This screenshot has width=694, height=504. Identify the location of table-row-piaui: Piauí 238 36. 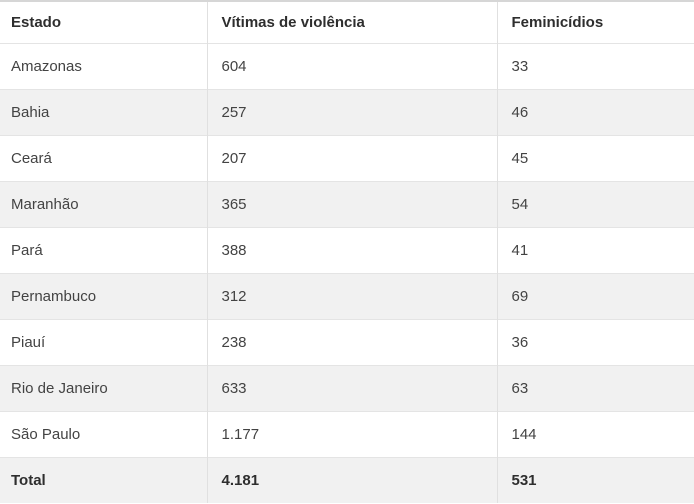
(347, 341).